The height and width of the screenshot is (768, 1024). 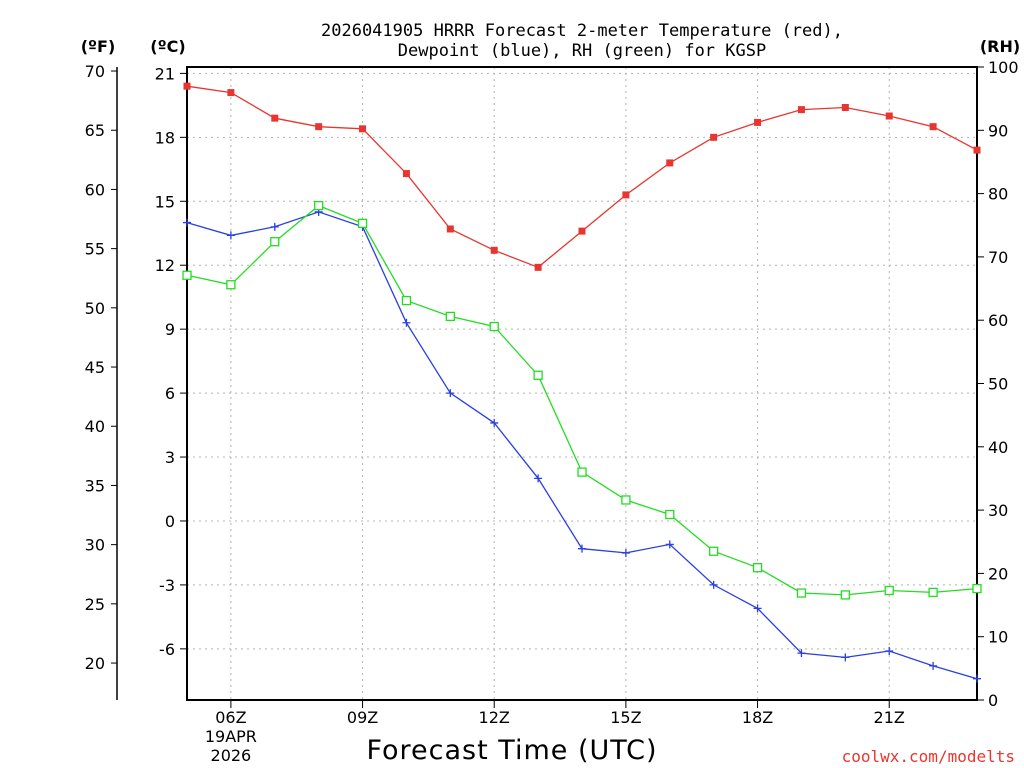 I want to click on fahrenheit-tick-label: 35, so click(x=95, y=485).